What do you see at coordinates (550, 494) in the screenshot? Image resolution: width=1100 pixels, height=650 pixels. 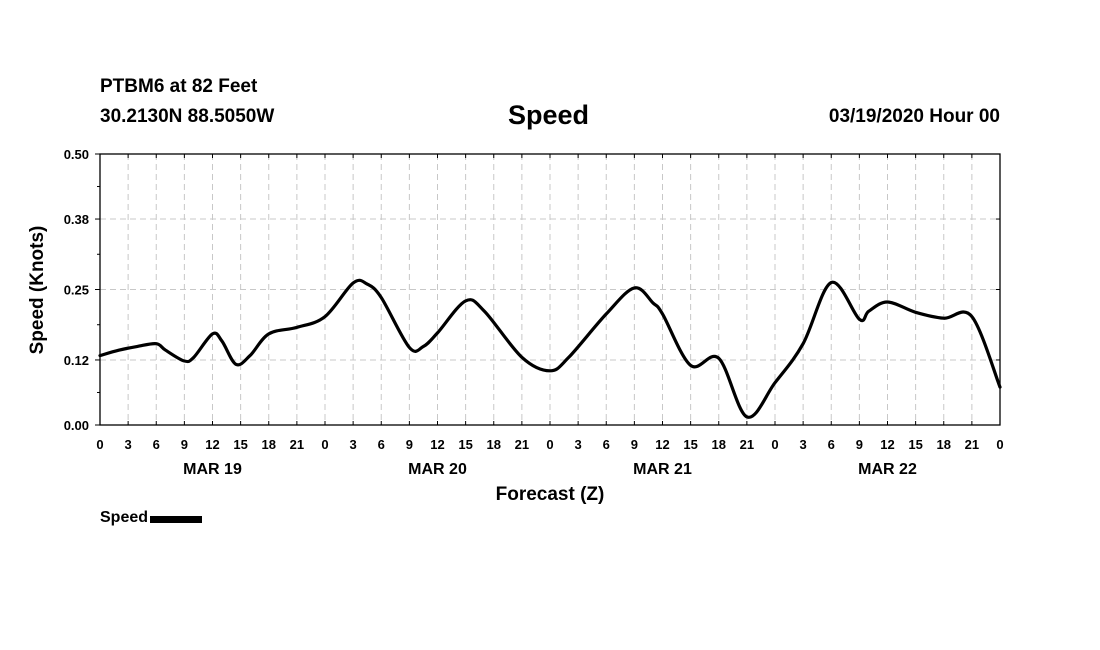 I see `x-axis-title: Forecast (Z)` at bounding box center [550, 494].